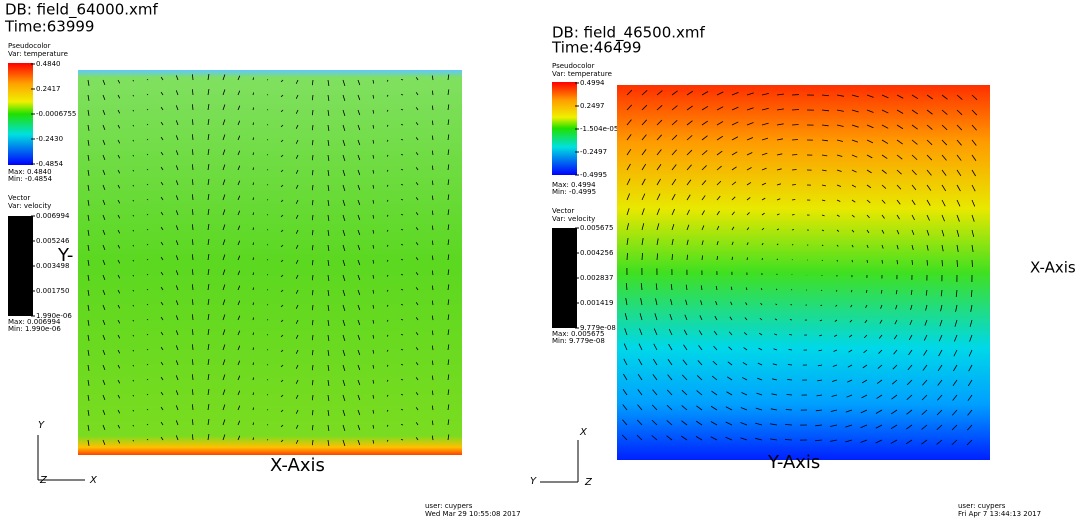 Image resolution: width=1089 pixels, height=529 pixels. I want to click on vector-max: Max: 0.006994, so click(34, 322).